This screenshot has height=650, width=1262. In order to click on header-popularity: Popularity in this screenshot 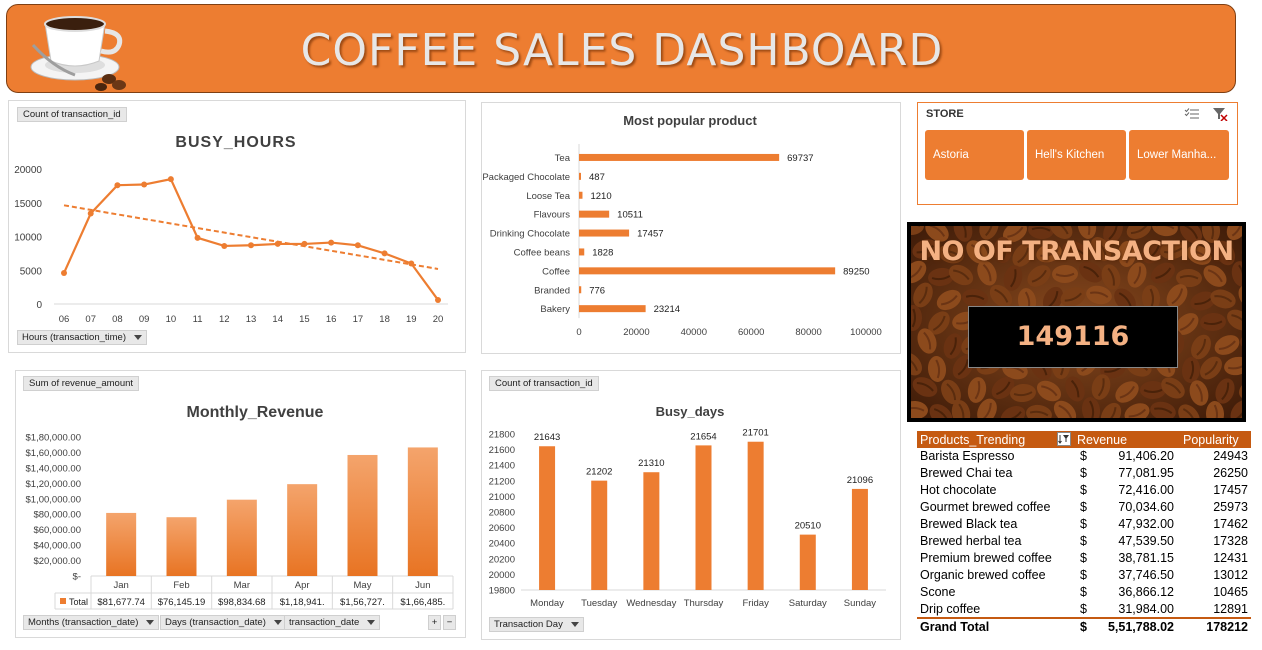, I will do `click(1211, 440)`.